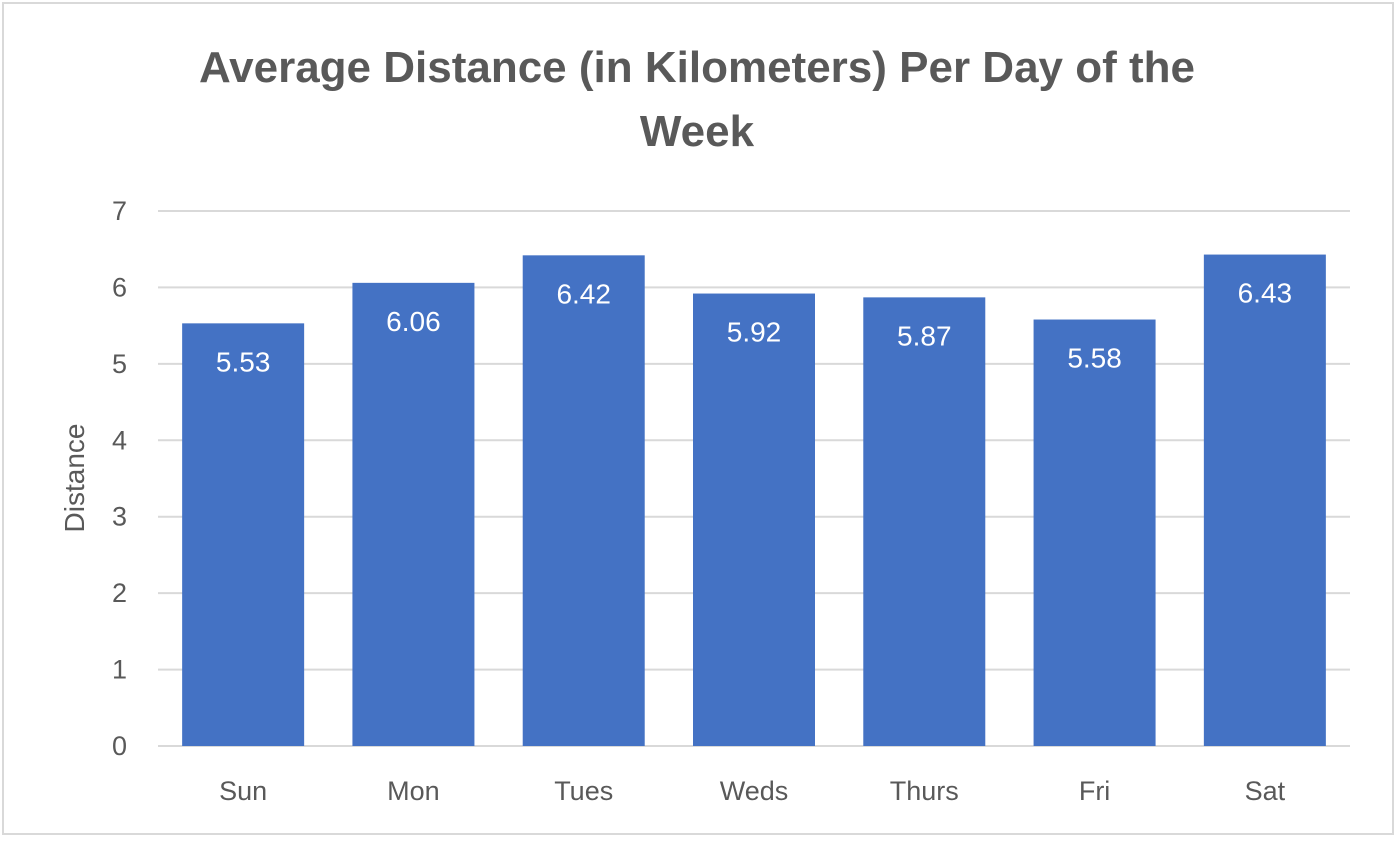  What do you see at coordinates (119, 746) in the screenshot?
I see `y-tick-label: 0` at bounding box center [119, 746].